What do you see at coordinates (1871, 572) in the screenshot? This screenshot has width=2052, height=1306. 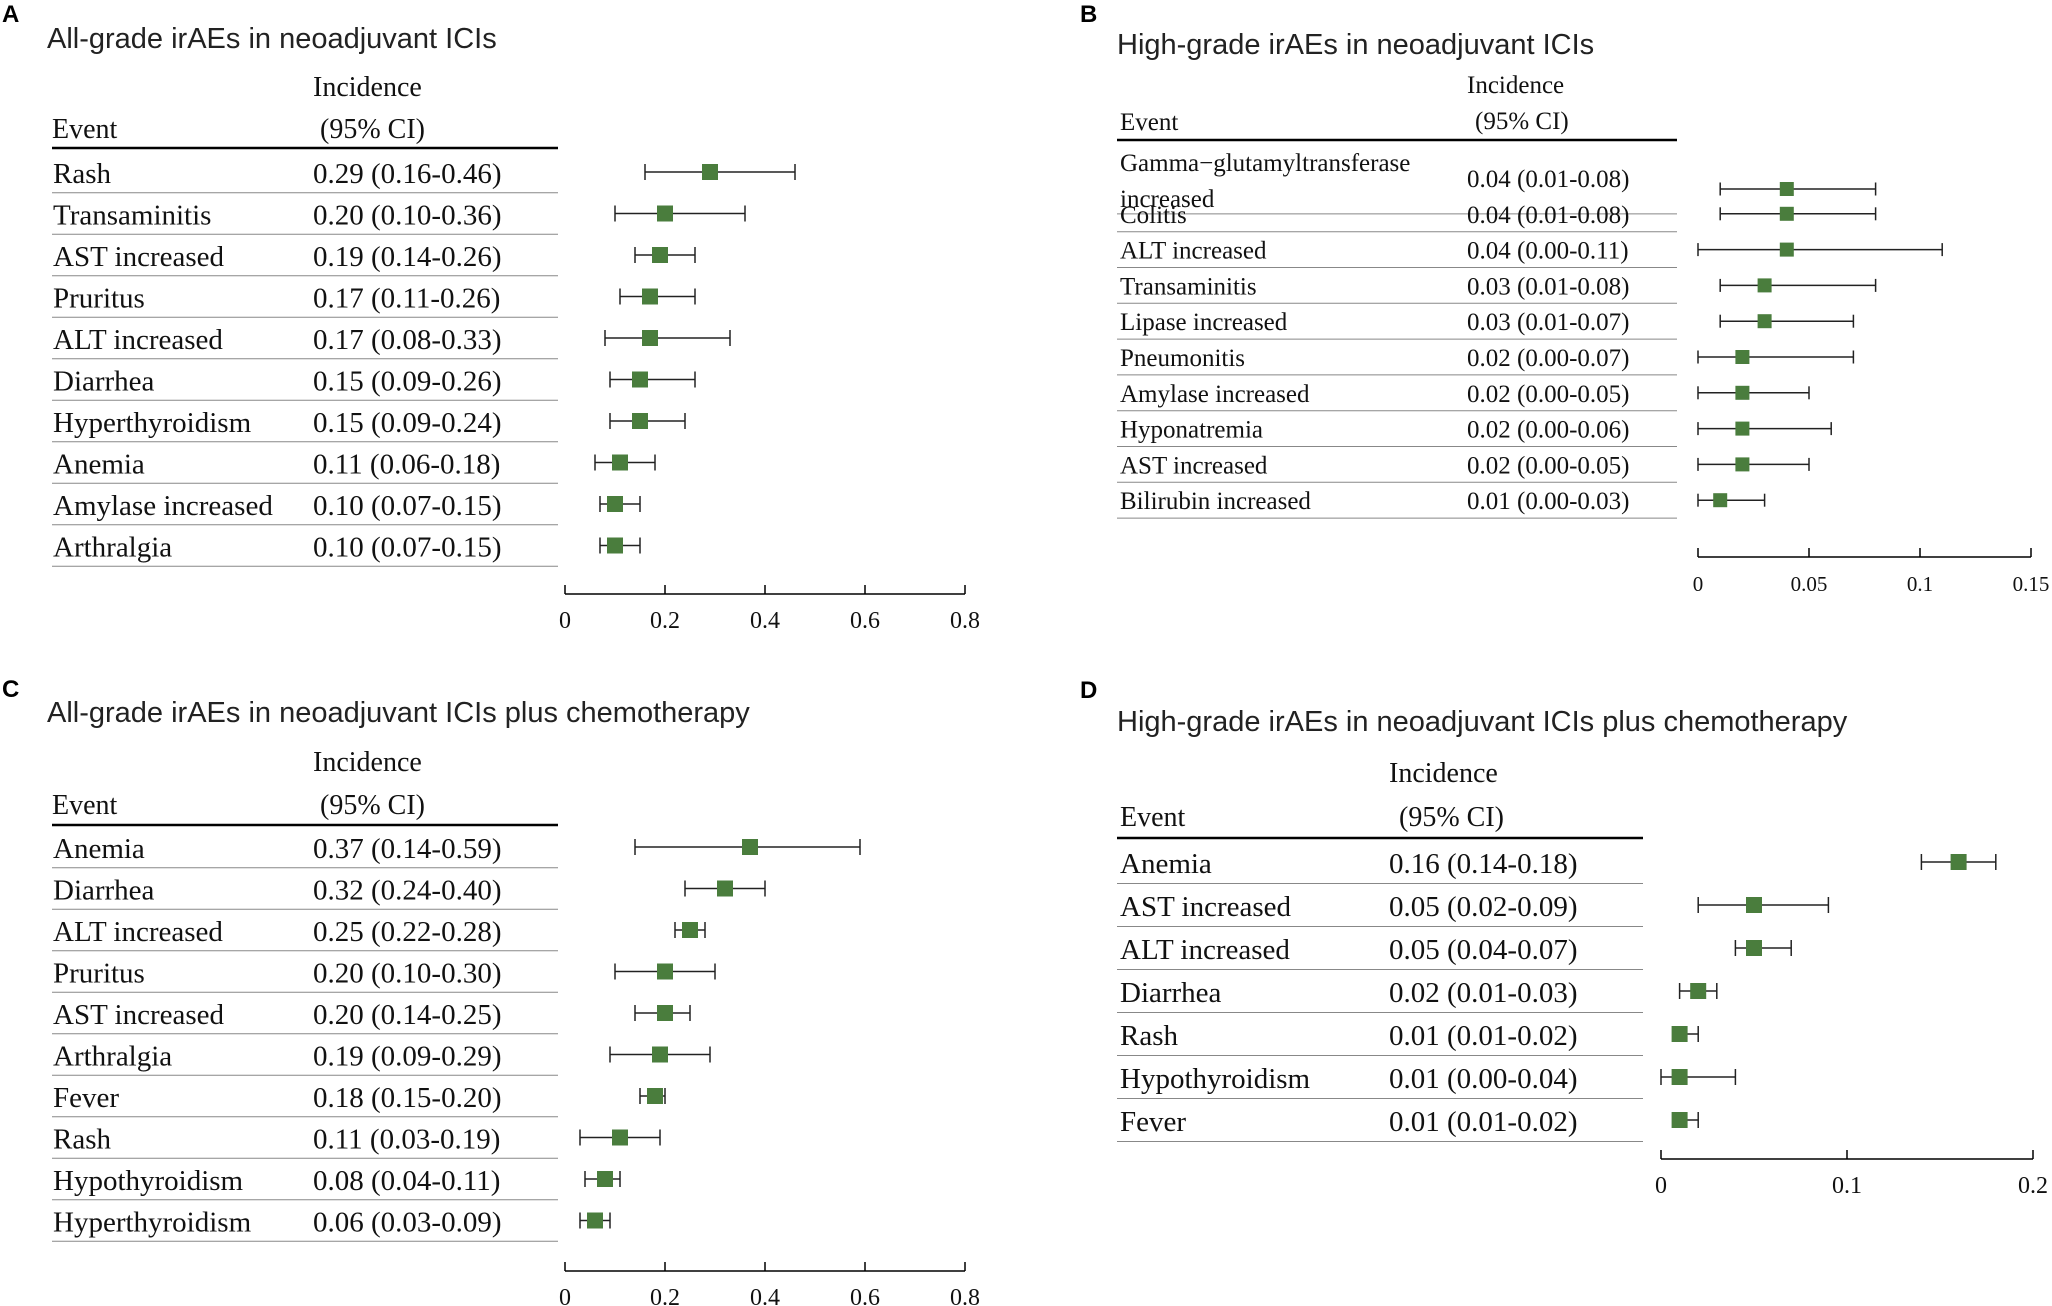 I see `x-axis: 0 0.05 0.1 0.15` at bounding box center [1871, 572].